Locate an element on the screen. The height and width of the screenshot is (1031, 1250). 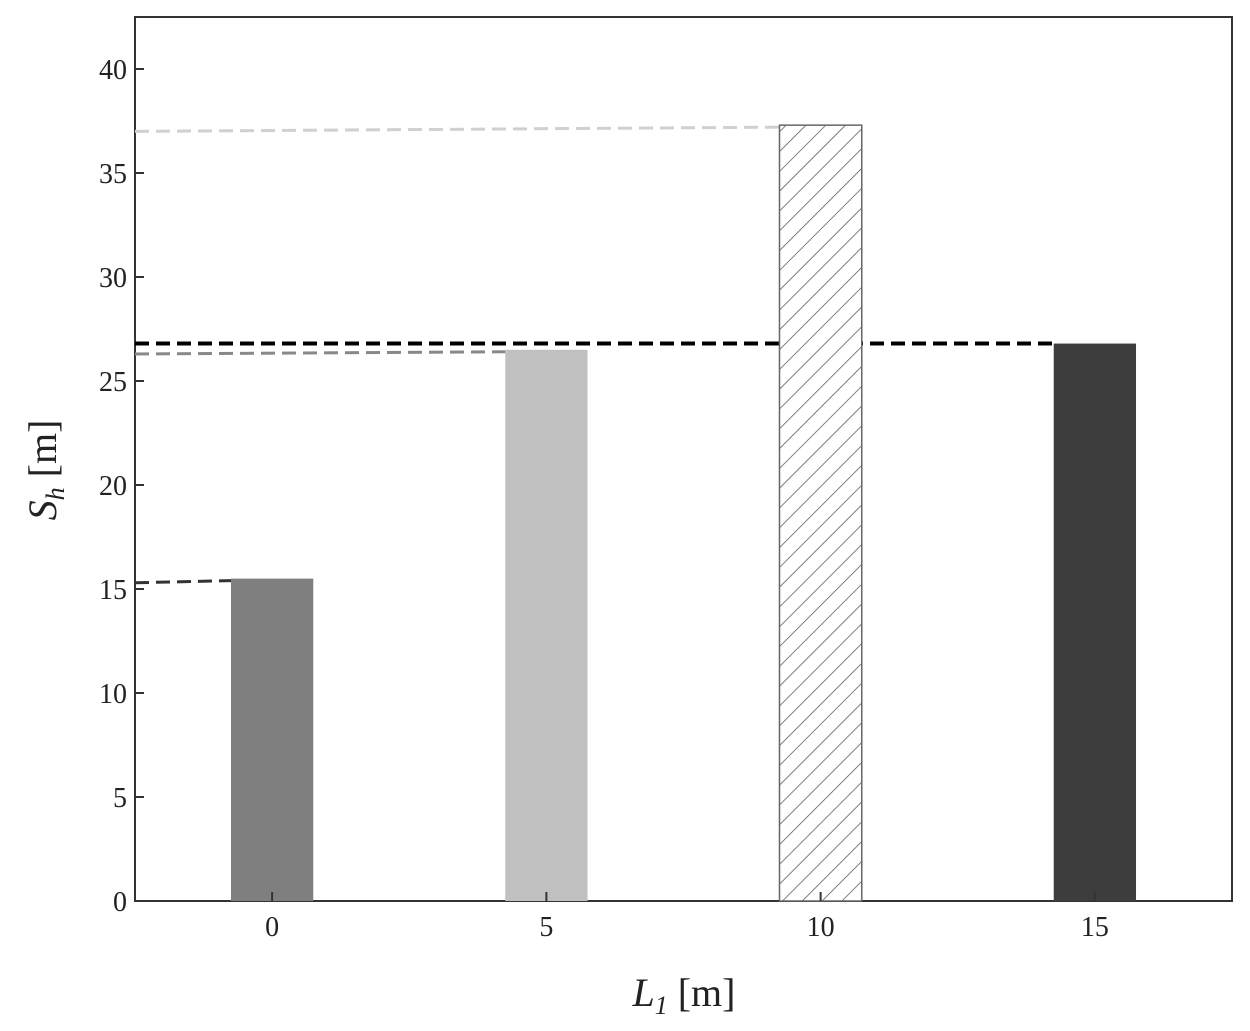
x-tick-label: 5 is located at coordinates (546, 927).